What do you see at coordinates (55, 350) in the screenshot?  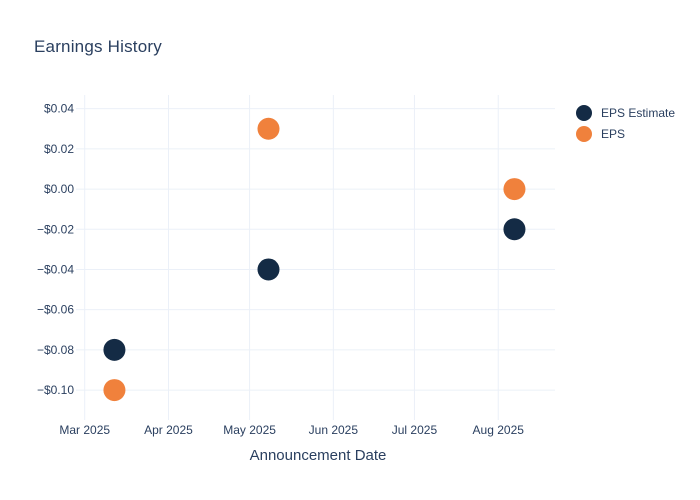 I see `y-tick-label: −$0.08` at bounding box center [55, 350].